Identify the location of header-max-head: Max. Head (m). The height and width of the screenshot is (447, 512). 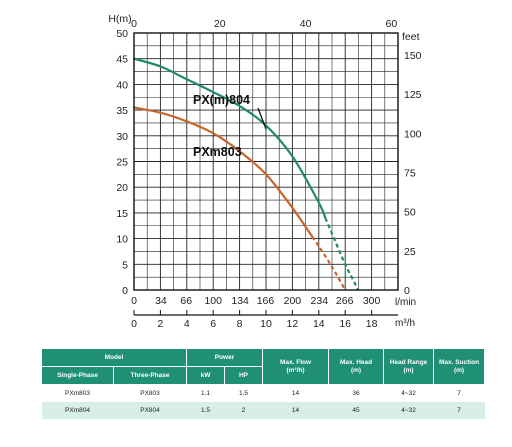
(356, 366).